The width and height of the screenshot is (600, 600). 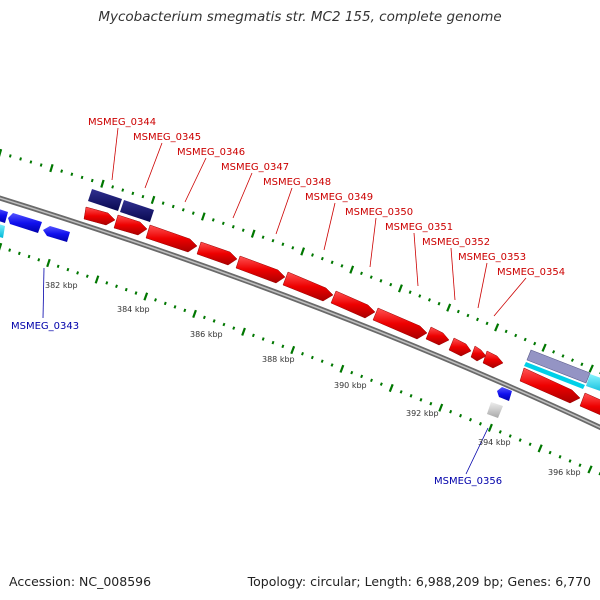 What do you see at coordinates (419, 227) in the screenshot?
I see `gene-label-msmeg-0351: MSMEG_0351` at bounding box center [419, 227].